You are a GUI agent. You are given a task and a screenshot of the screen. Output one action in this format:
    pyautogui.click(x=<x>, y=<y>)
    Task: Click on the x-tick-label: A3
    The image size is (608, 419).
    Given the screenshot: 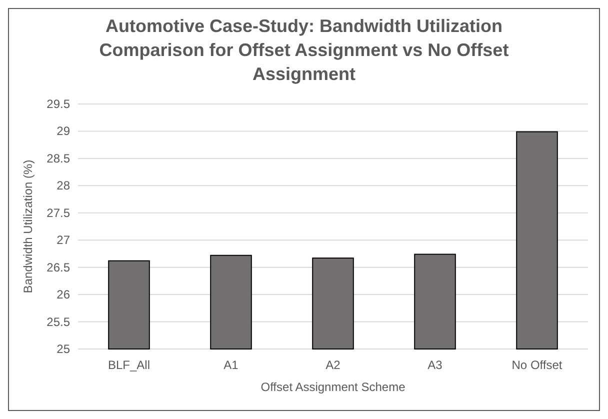 What is the action you would take?
    pyautogui.click(x=435, y=365)
    